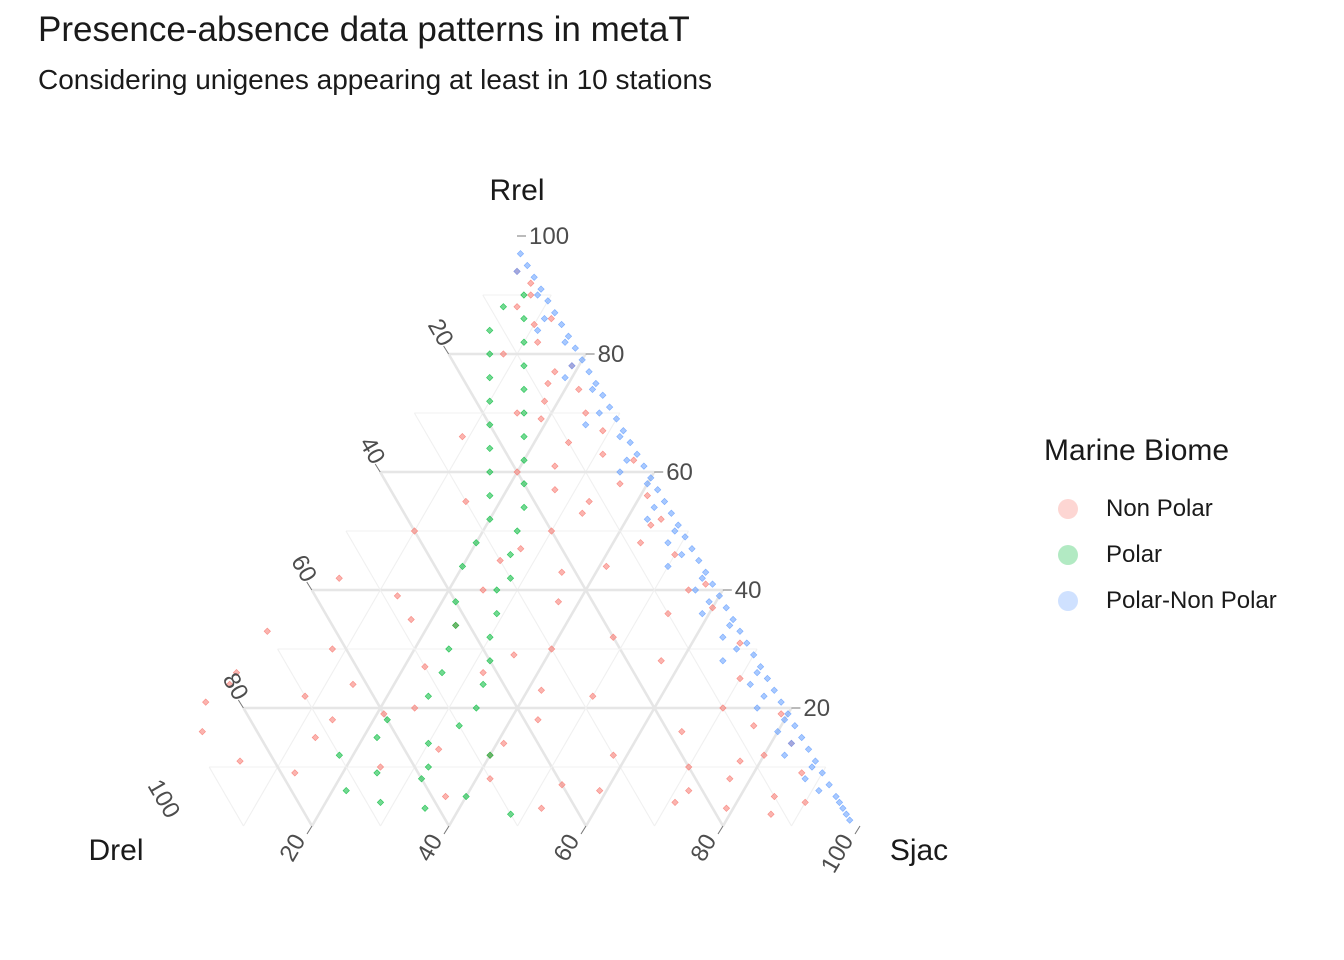 The width and height of the screenshot is (1344, 960). I want to click on tick-label-sjac: 20, so click(292, 848).